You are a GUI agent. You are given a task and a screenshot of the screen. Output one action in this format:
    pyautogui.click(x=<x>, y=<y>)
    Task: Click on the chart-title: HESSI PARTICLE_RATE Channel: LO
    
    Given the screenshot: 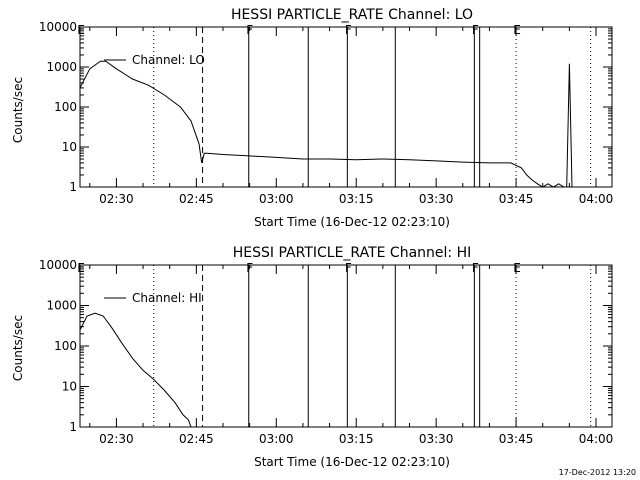 What is the action you would take?
    pyautogui.click(x=352, y=15)
    